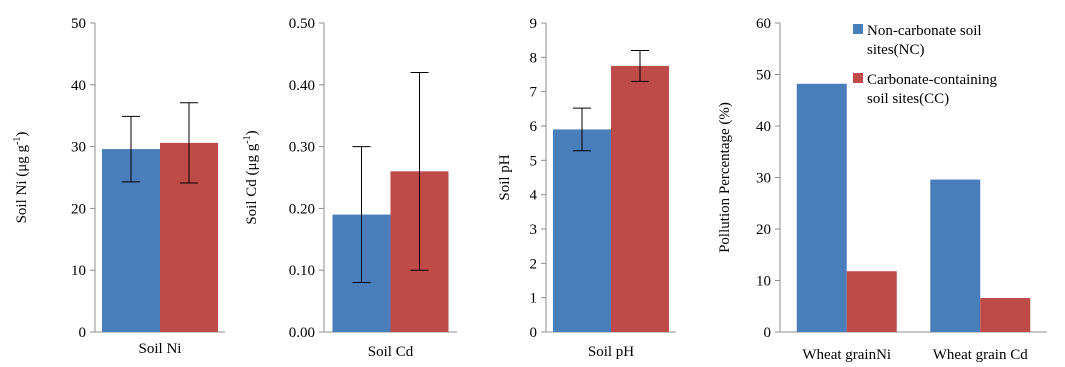 This screenshot has width=1065, height=367. What do you see at coordinates (980, 354) in the screenshot?
I see `category-label: Wheat grain Cd` at bounding box center [980, 354].